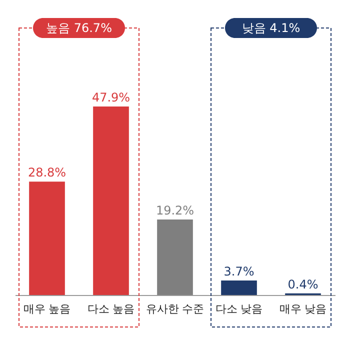 The height and width of the screenshot is (341, 350). What do you see at coordinates (111, 309) in the screenshot?
I see `x-tick-label: 다소 높음` at bounding box center [111, 309].